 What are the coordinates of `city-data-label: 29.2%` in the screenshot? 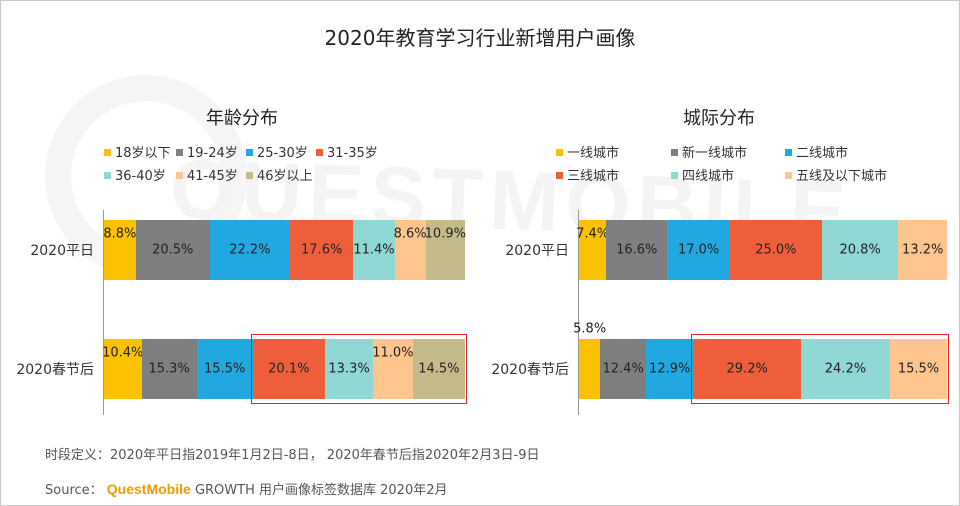 It's located at (747, 369).